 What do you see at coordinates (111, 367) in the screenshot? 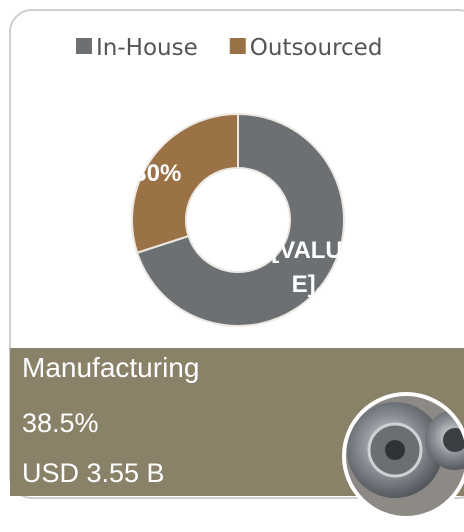
I see `sector-name: Manufacturing` at bounding box center [111, 367].